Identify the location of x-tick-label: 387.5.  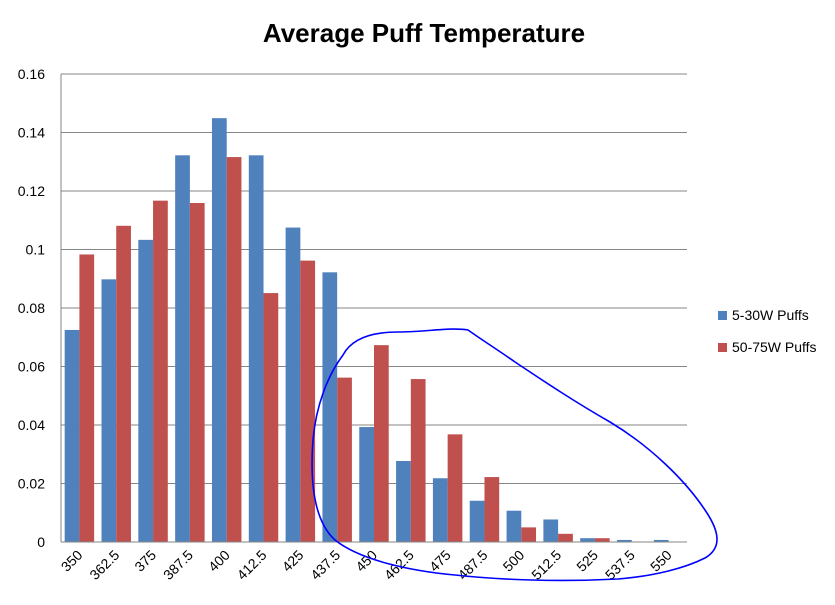
(178, 565).